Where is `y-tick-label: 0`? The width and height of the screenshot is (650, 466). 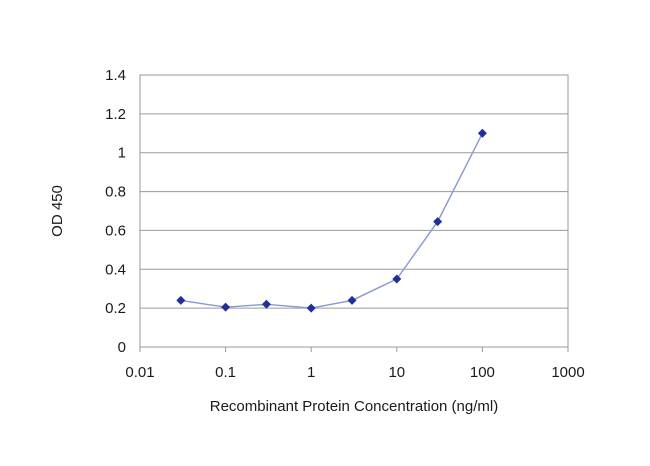
y-tick-label: 0 is located at coordinates (122, 347).